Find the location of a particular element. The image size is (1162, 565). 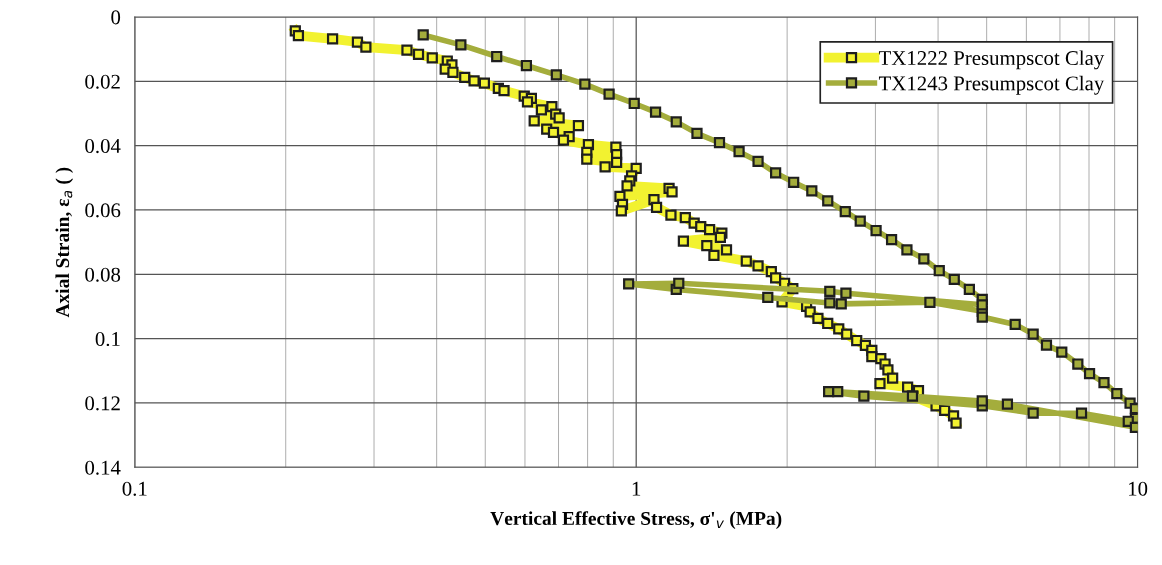

y-tick-label: 0.02 is located at coordinates (102, 81).